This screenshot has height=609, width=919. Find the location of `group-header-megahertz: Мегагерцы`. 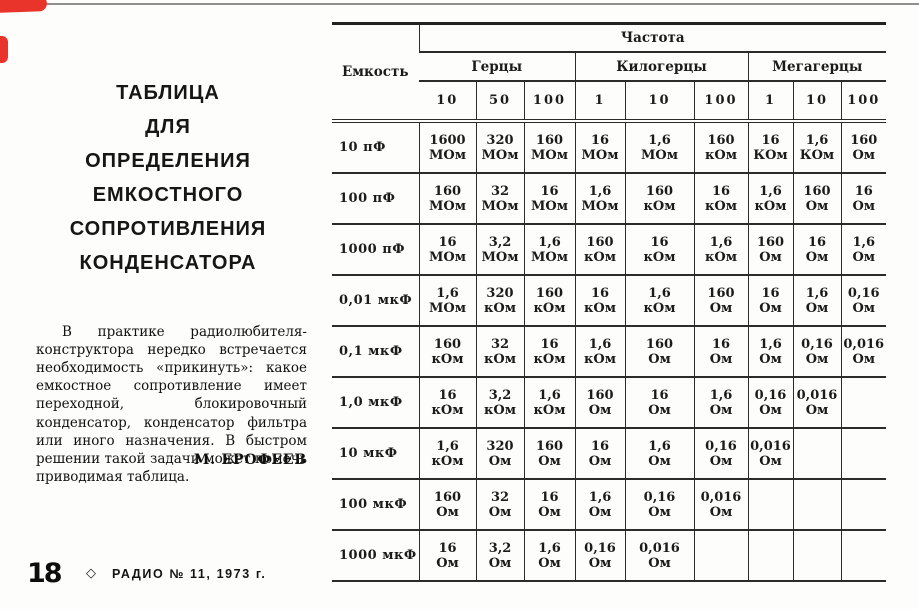

group-header-megahertz: Мегагерцы is located at coordinates (817, 67).